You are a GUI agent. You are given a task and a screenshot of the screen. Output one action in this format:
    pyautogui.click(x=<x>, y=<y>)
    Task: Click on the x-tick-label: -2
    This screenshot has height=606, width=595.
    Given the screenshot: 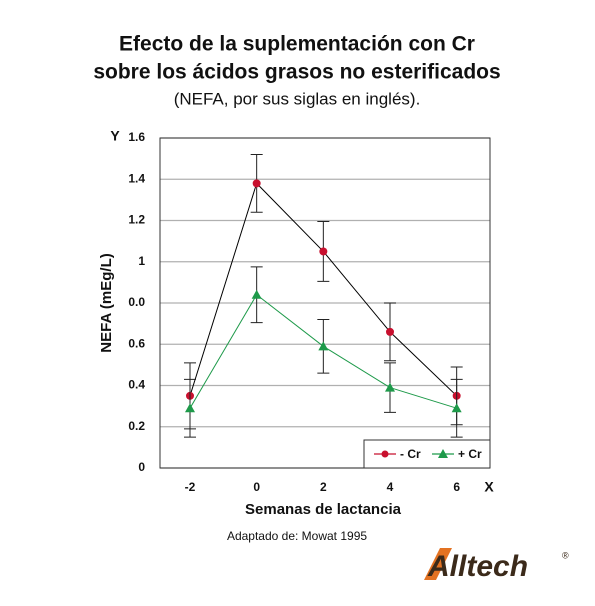 What is the action you would take?
    pyautogui.click(x=190, y=487)
    